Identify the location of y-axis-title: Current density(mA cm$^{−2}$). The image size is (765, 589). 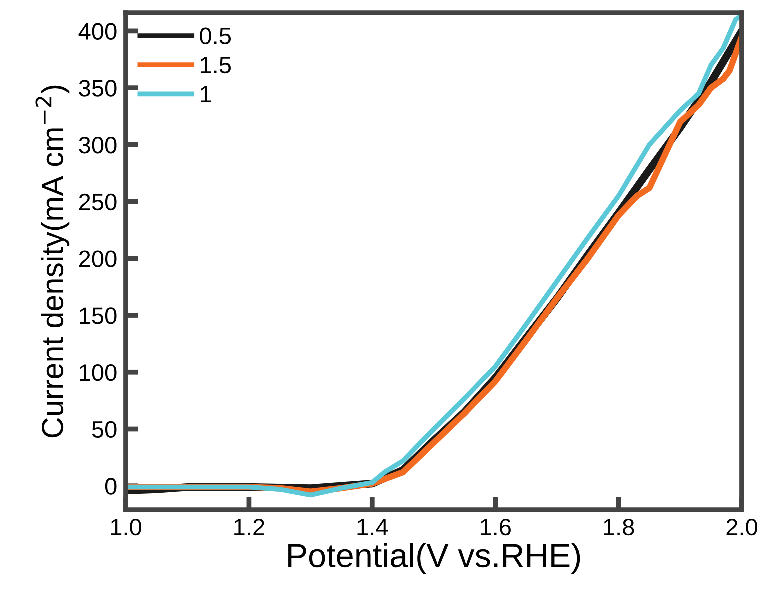
(53, 262).